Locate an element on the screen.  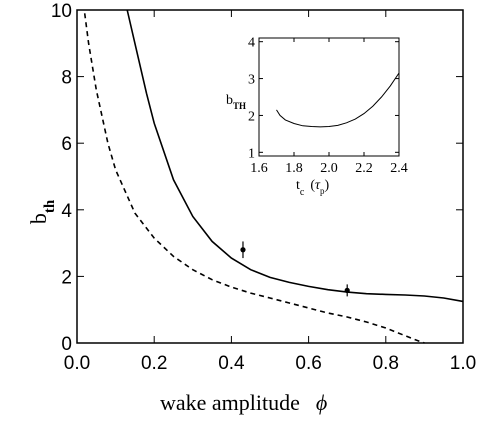
inset-x-axis-label-sub: c is located at coordinates (302, 192).